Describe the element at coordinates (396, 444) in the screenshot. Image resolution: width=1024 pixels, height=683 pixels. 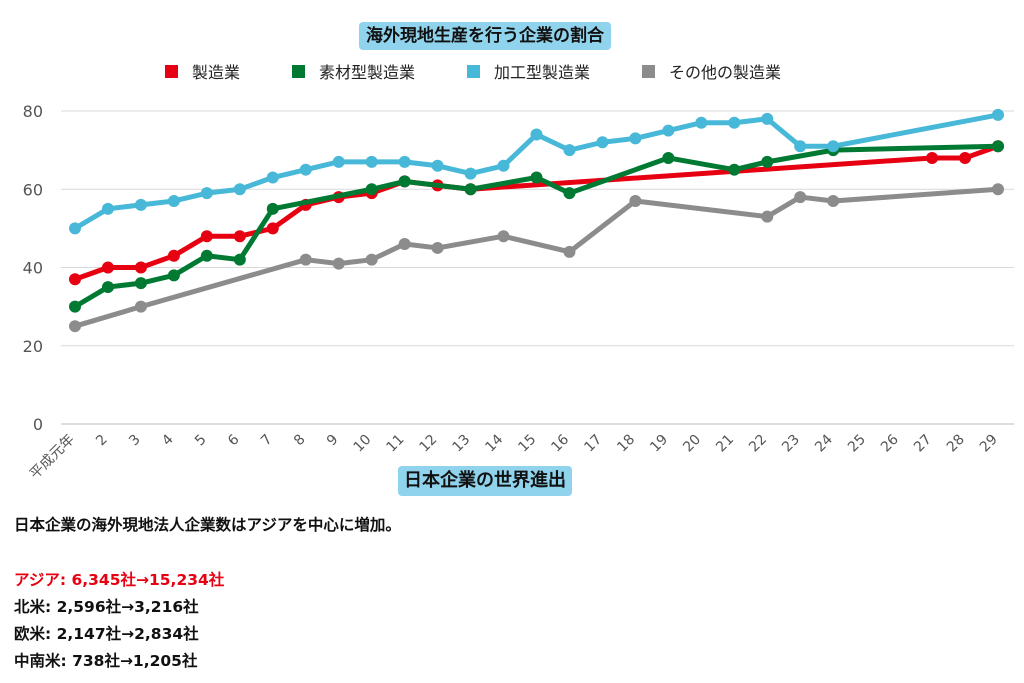
I see `x-tick-label: 11` at that location.